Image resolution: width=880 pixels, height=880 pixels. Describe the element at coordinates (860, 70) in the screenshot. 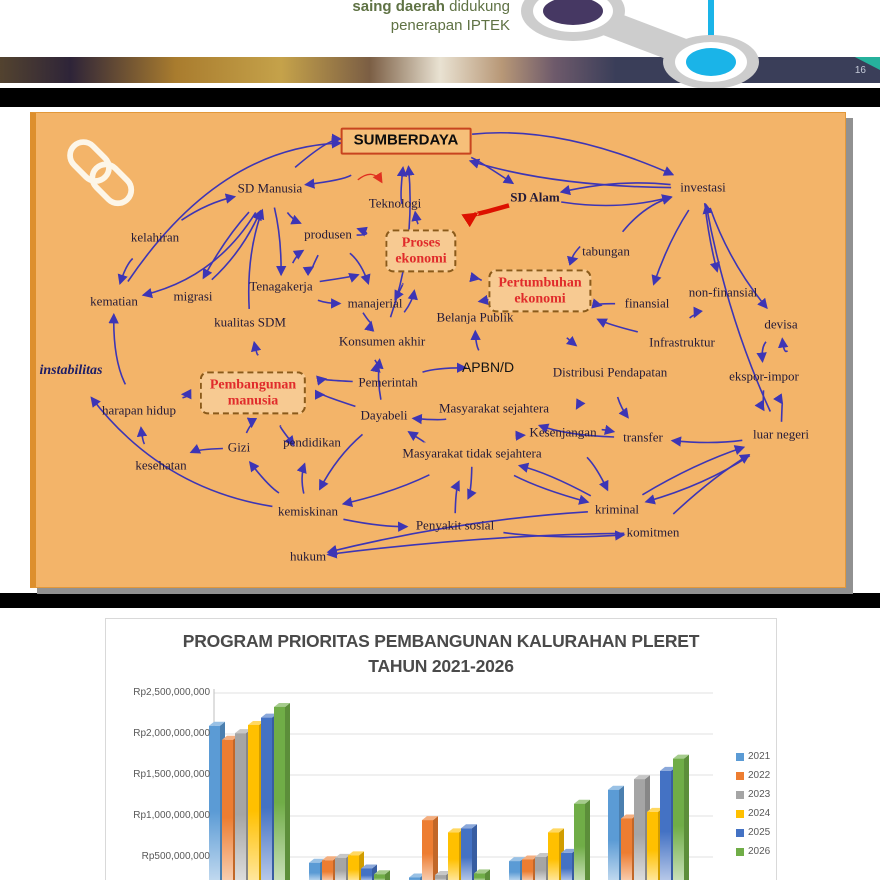

I see `slide-page-number: 16` at that location.